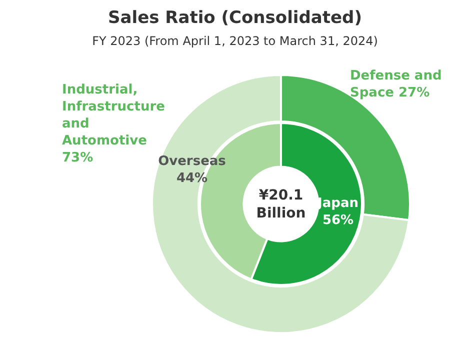 The height and width of the screenshot is (340, 470). Describe the element at coordinates (235, 18) in the screenshot. I see `chart-title: Sales Ratio (Consolidated)` at that location.